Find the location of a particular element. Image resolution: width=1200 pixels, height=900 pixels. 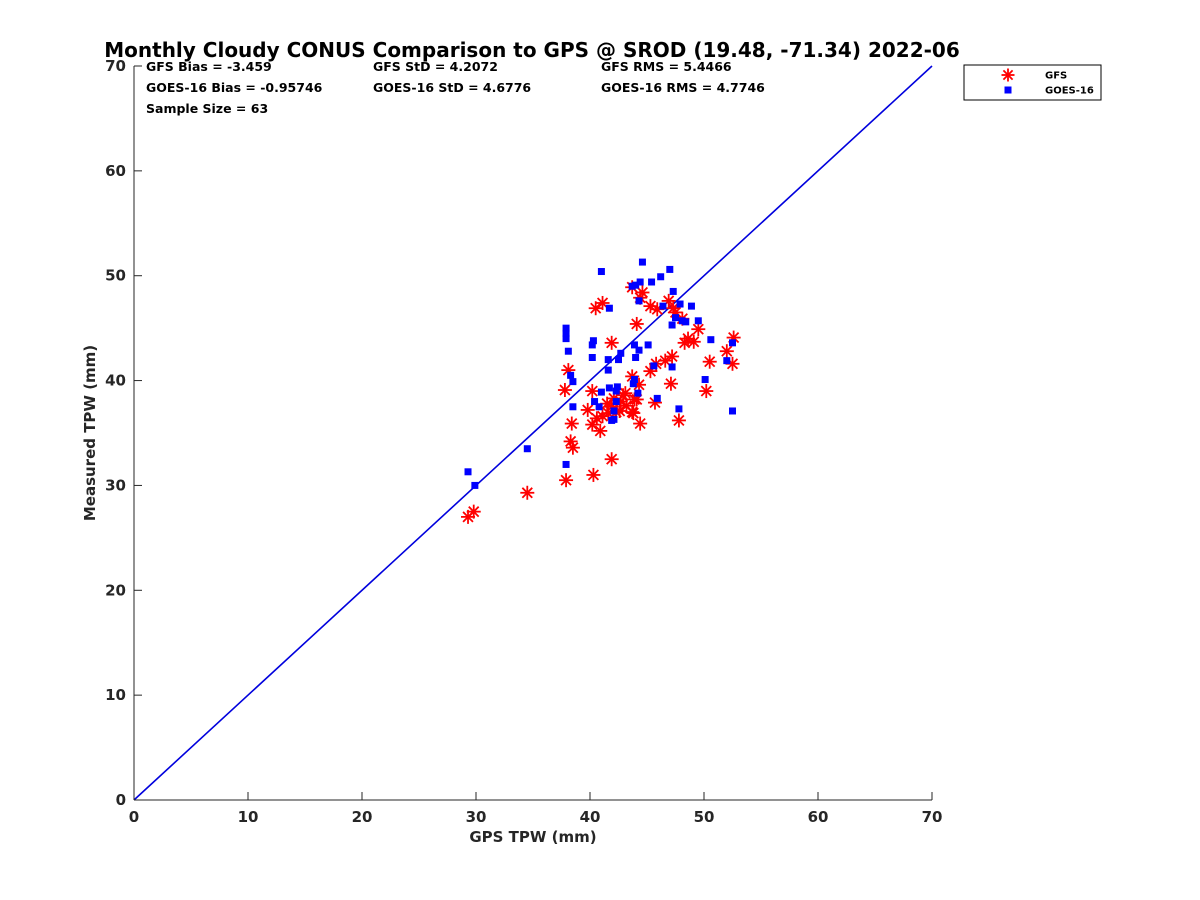

stat-label: GFS Bias = -3.459 is located at coordinates (209, 66).